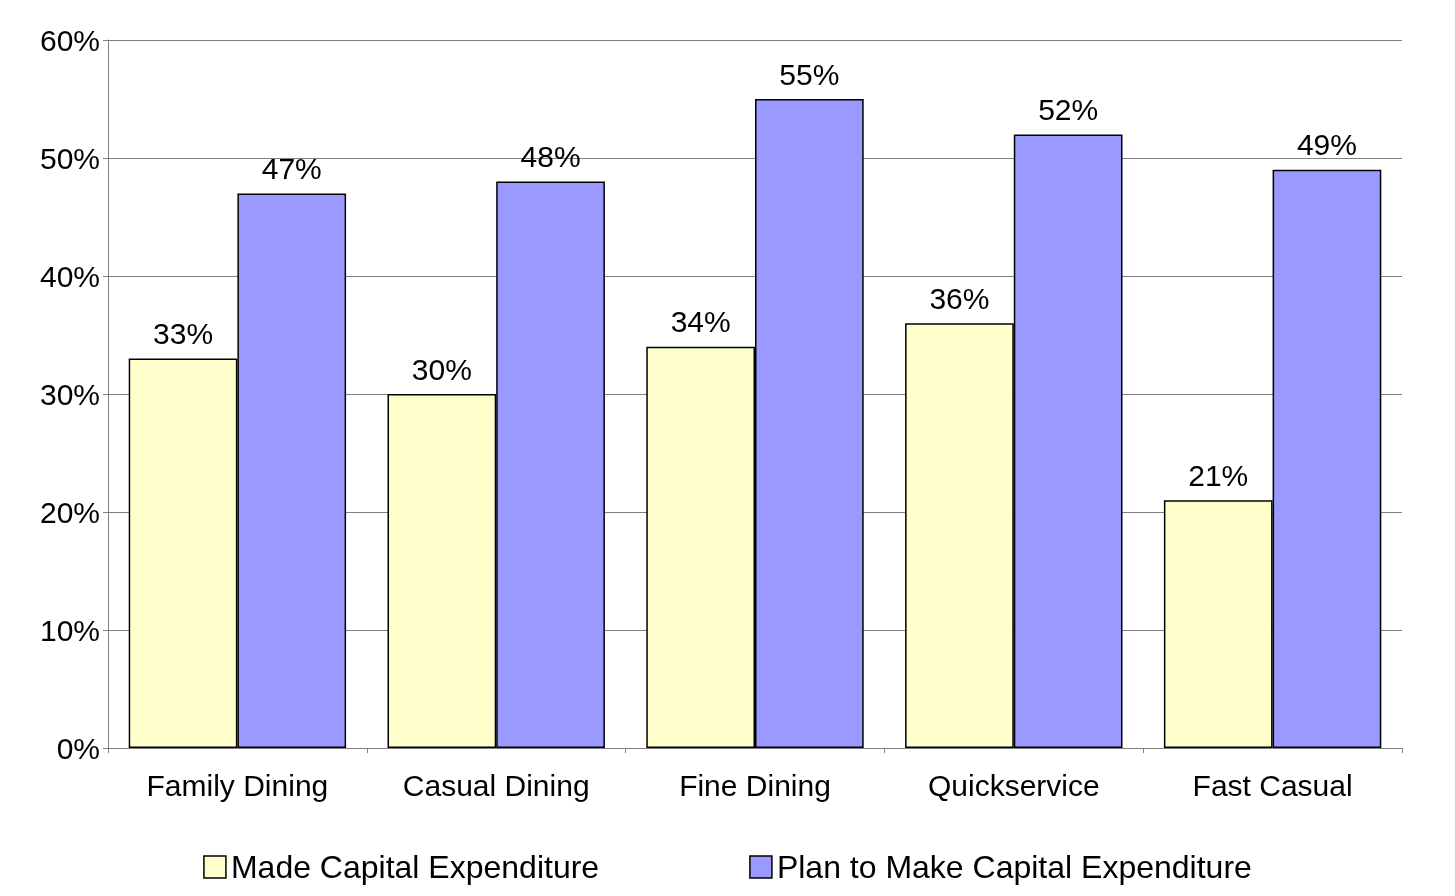 The height and width of the screenshot is (896, 1455). I want to click on y-tick-label: 20%, so click(69, 512).